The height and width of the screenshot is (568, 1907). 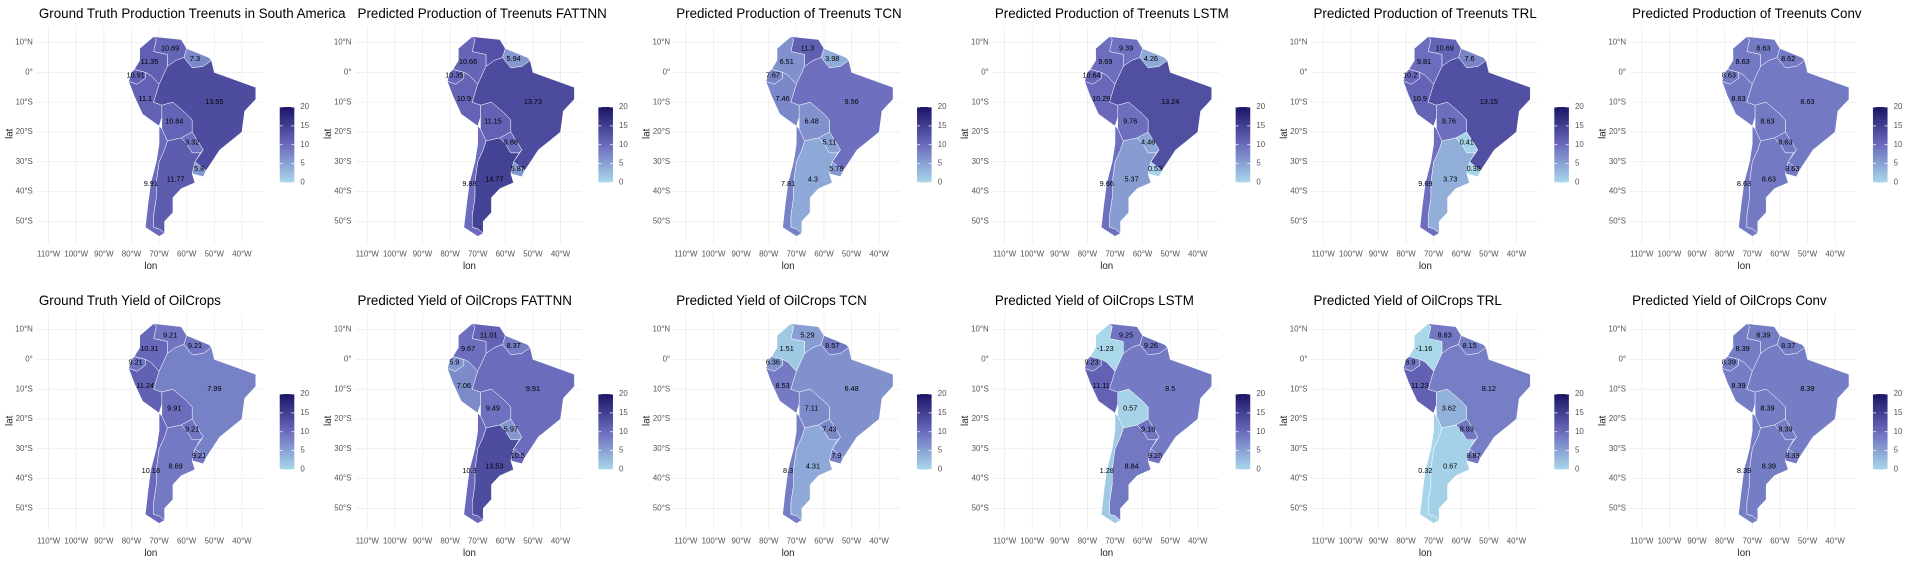 I want to click on panel-title: Predicted Production of Treenuts FATTNN, so click(x=482, y=13).